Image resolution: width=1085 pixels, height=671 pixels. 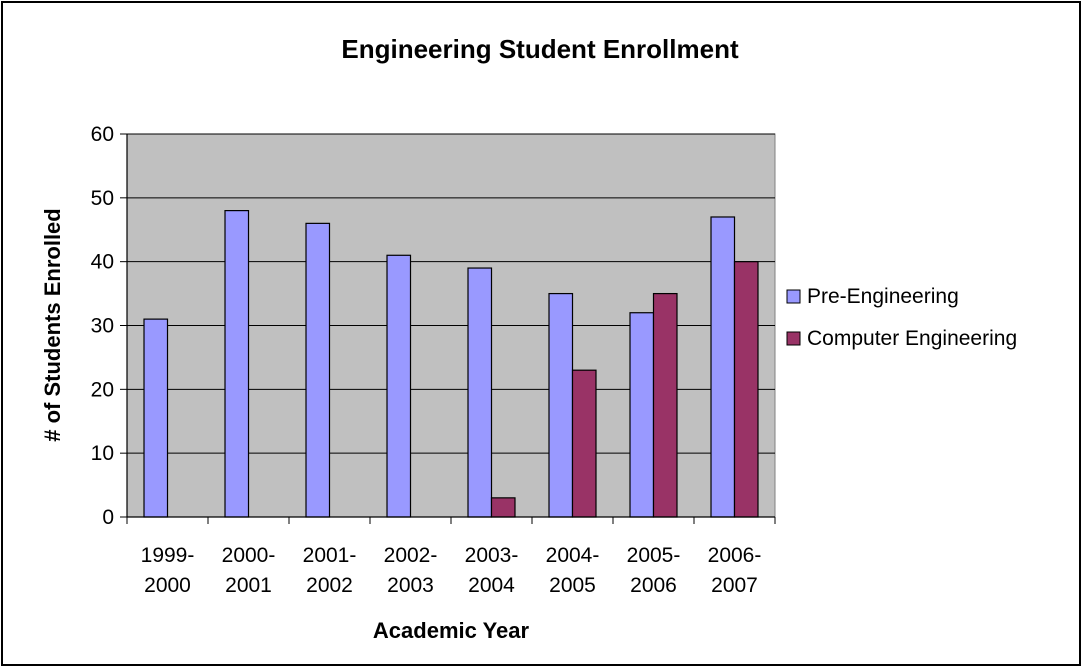 What do you see at coordinates (793, 338) in the screenshot?
I see `legend-swatch-computer-engineering` at bounding box center [793, 338].